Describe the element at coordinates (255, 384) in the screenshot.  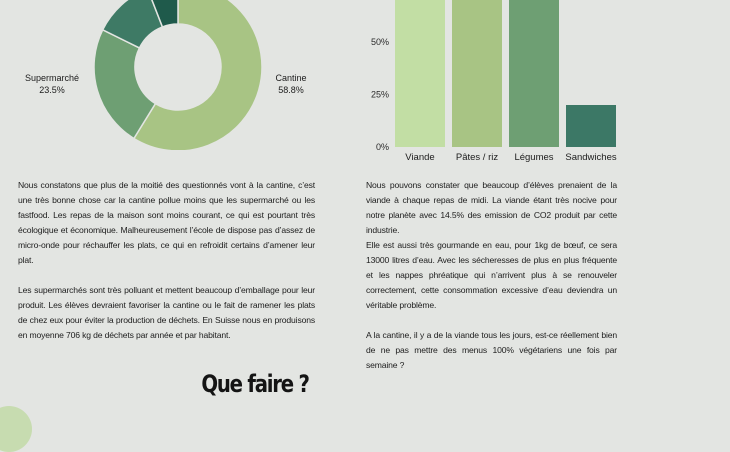
I see `section-heading: Que faire ?` at that location.